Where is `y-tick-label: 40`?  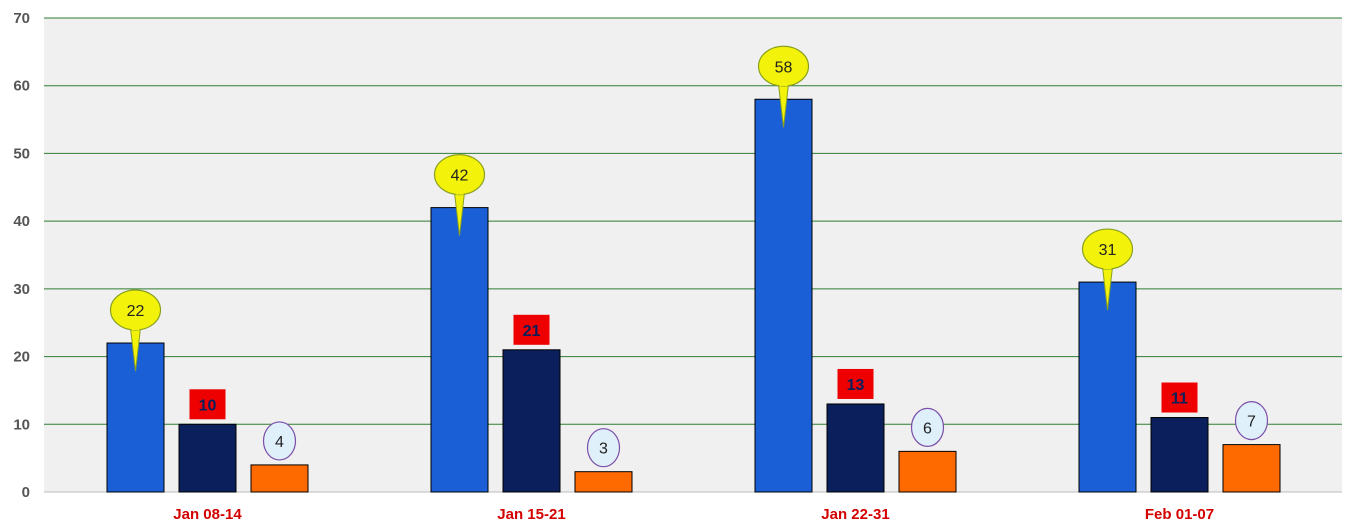 y-tick-label: 40 is located at coordinates (21, 221).